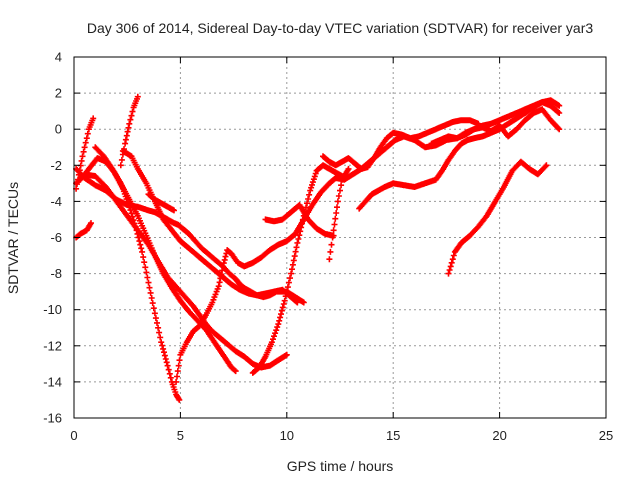 This screenshot has height=485, width=640. What do you see at coordinates (58, 129) in the screenshot?
I see `y-tick-label: 0` at bounding box center [58, 129].